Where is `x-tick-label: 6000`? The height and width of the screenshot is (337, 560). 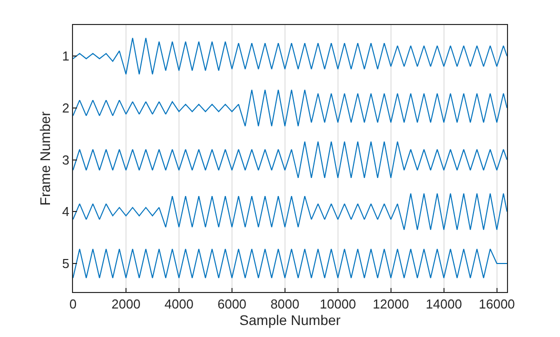 x-tick-label: 6000 is located at coordinates (231, 304).